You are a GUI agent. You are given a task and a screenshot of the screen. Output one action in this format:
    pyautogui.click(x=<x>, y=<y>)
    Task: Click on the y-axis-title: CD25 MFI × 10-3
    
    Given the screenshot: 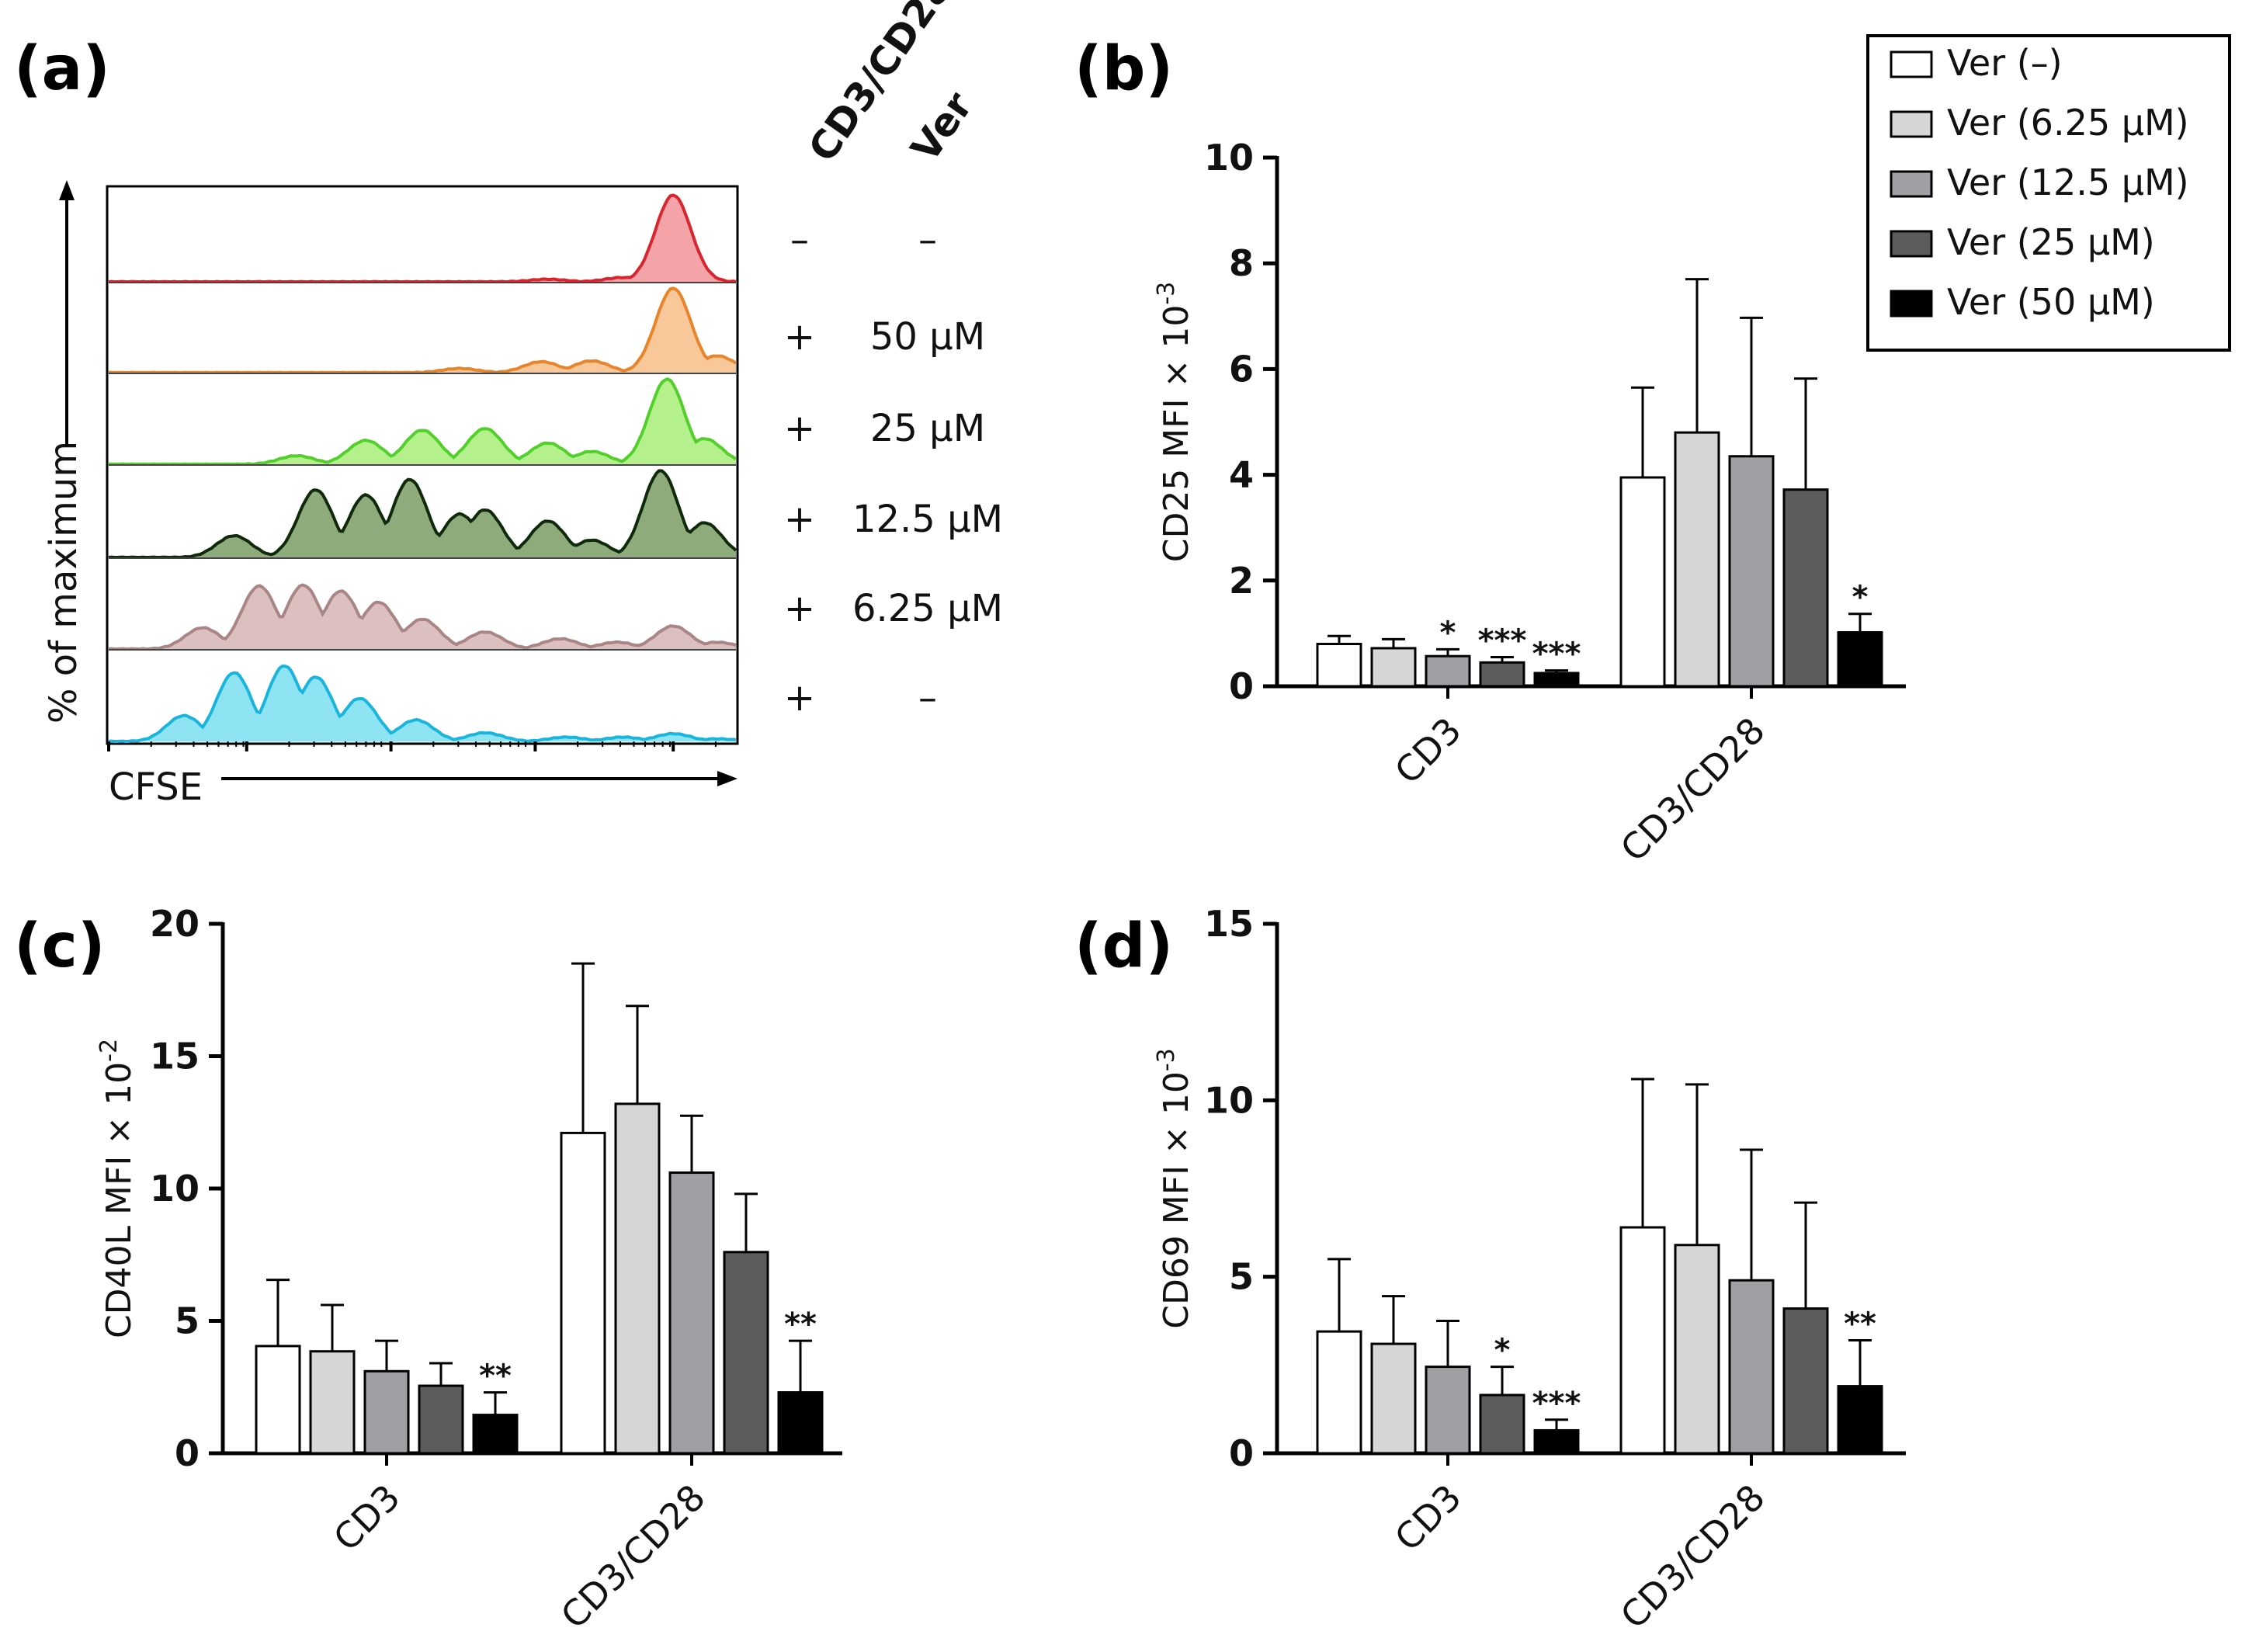 What is the action you would take?
    pyautogui.click(x=1174, y=422)
    